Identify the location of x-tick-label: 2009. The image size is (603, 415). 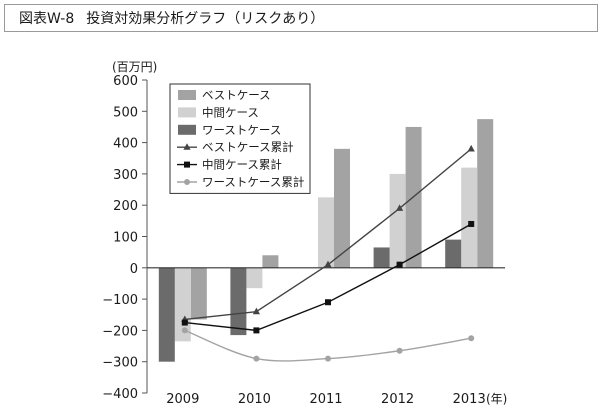
(182, 399).